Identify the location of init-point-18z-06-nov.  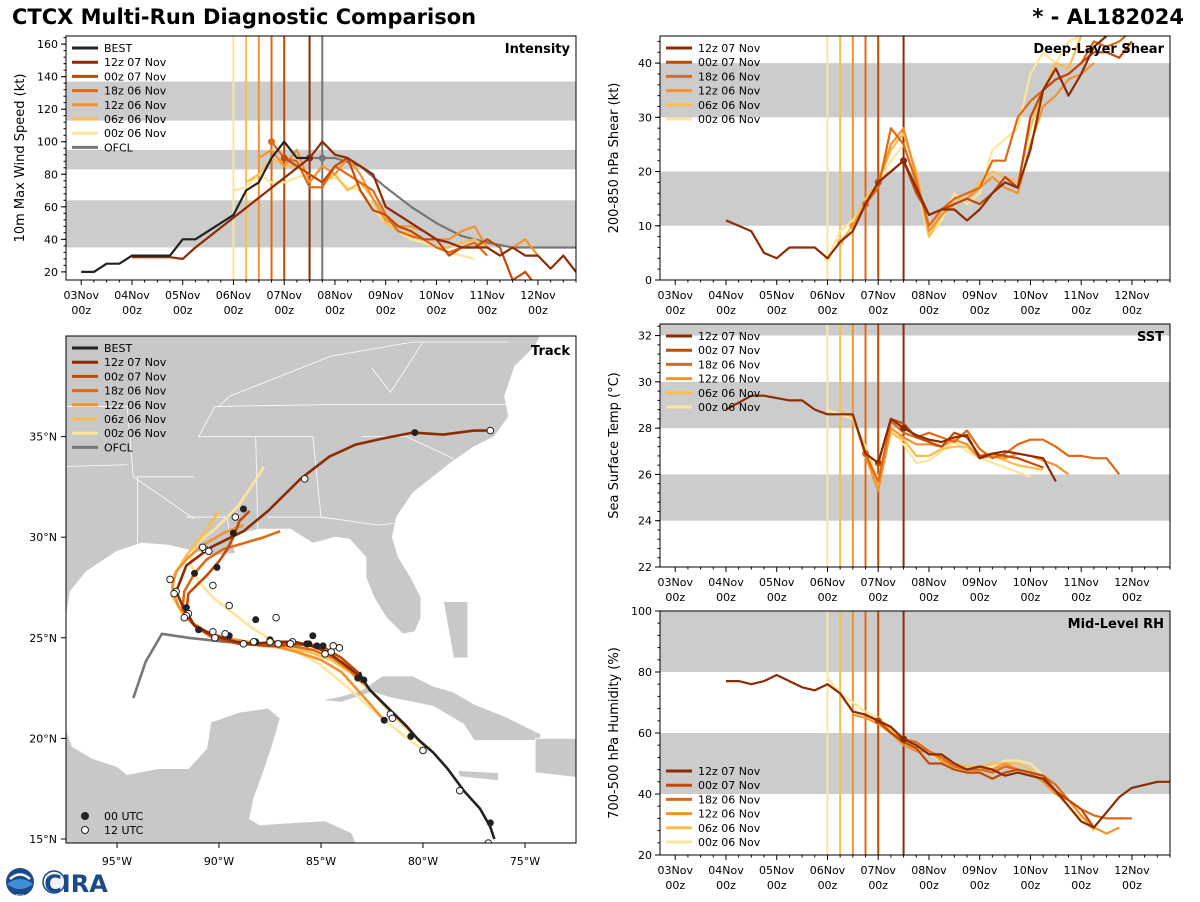
(272, 142).